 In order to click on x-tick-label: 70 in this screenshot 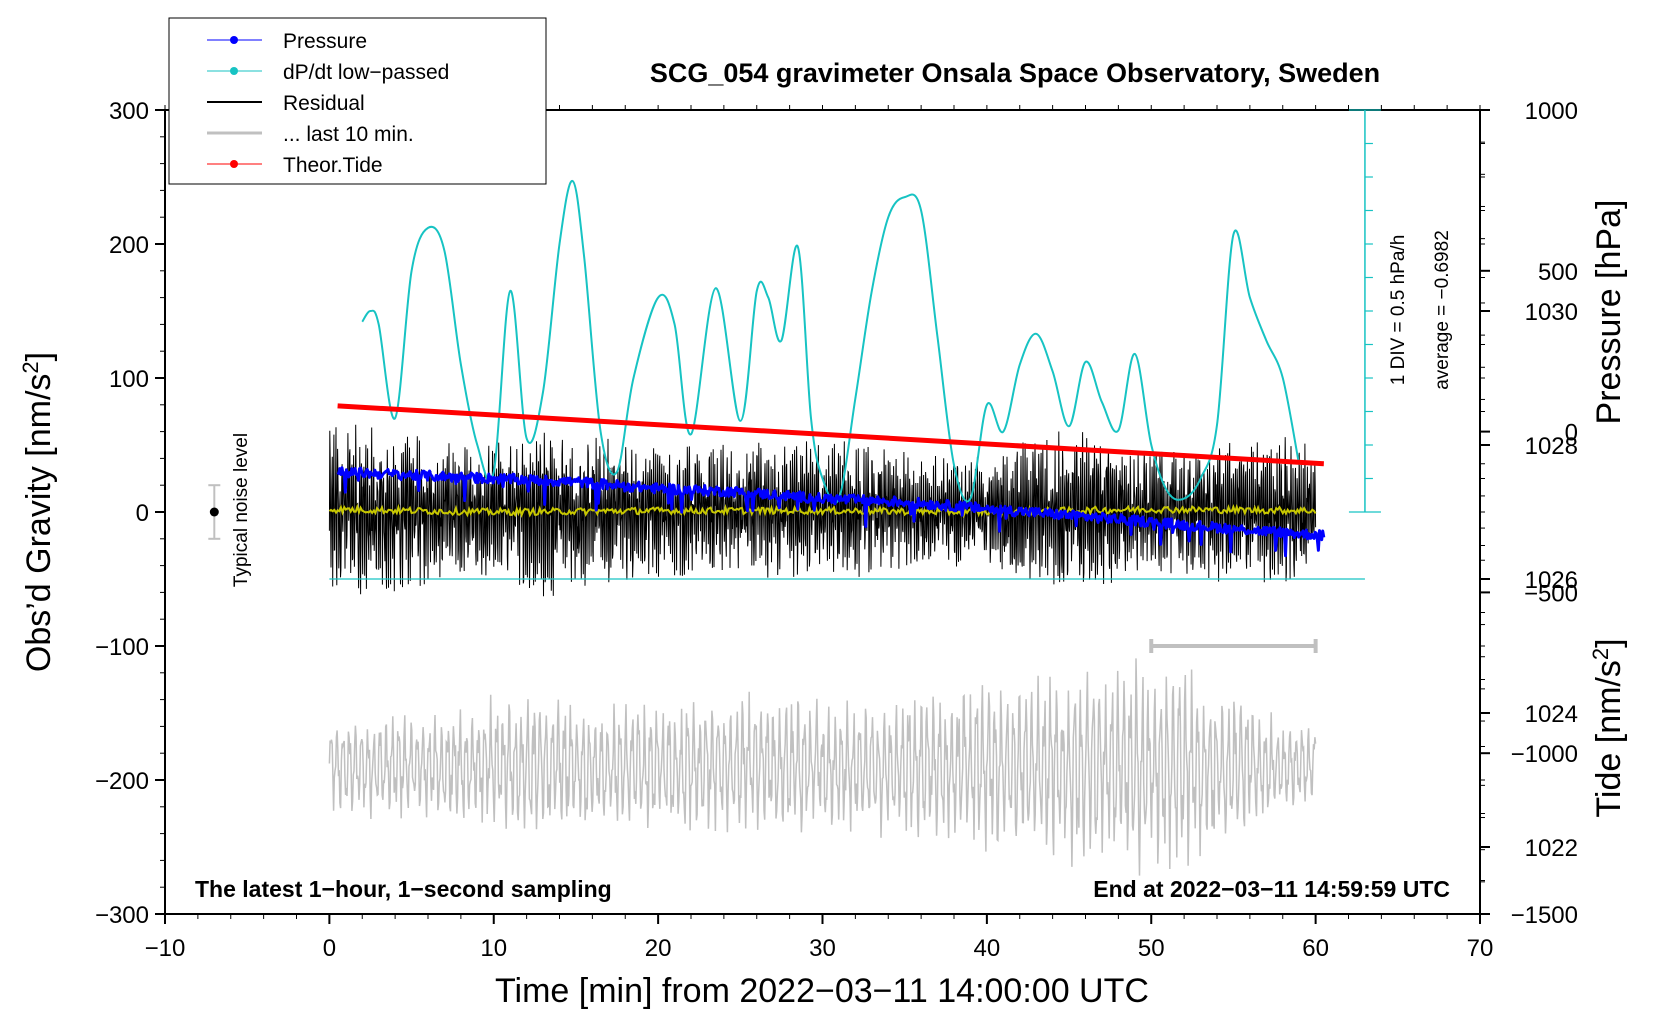, I will do `click(1480, 948)`.